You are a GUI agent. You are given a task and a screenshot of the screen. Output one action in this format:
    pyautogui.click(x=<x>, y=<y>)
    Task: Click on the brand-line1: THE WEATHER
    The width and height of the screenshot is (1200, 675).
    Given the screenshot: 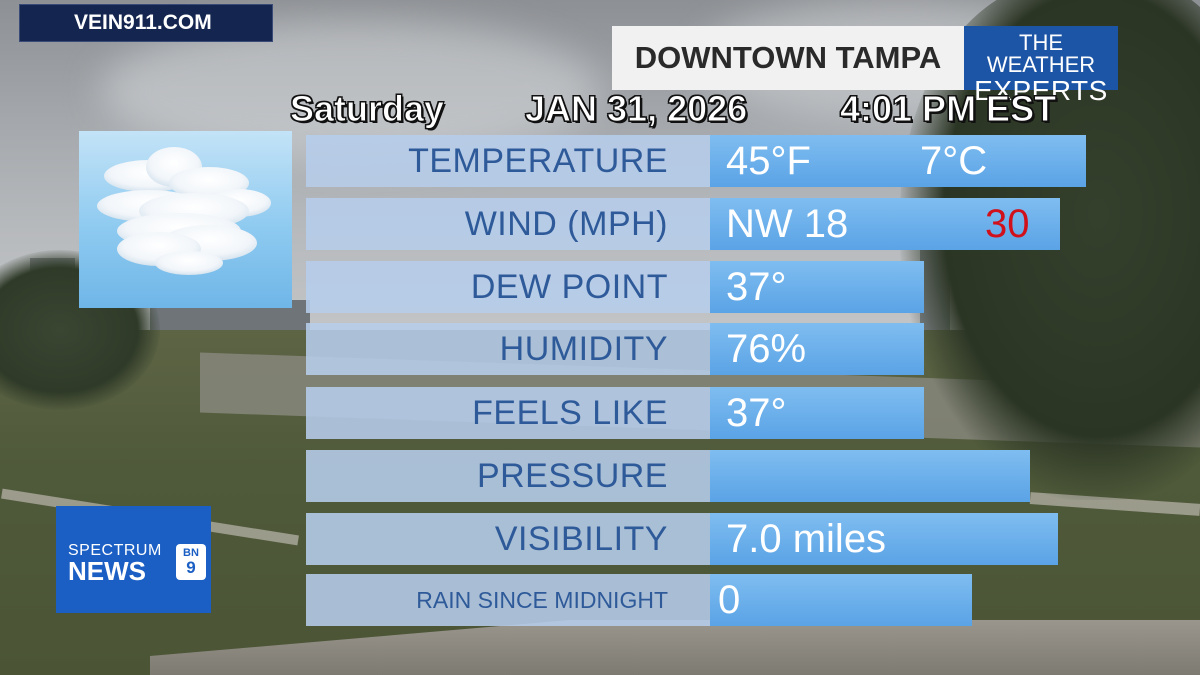 What is the action you would take?
    pyautogui.click(x=1041, y=53)
    